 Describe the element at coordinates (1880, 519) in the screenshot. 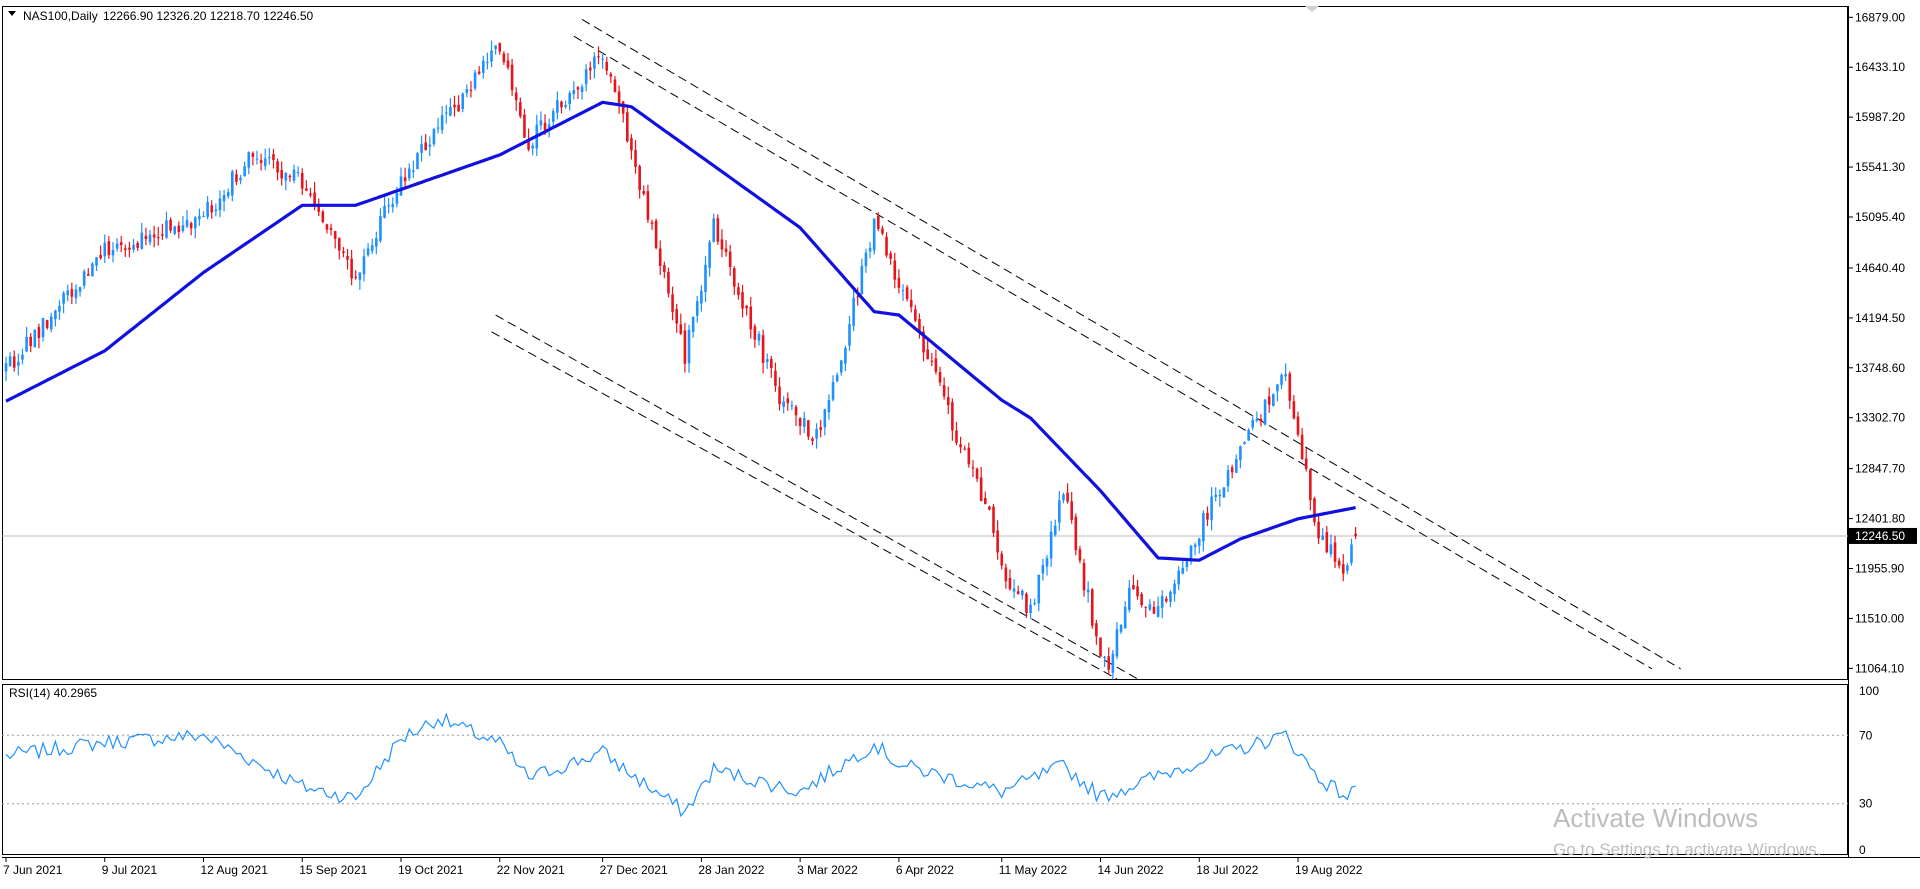

I see `price-tick-label: 12401.80` at that location.